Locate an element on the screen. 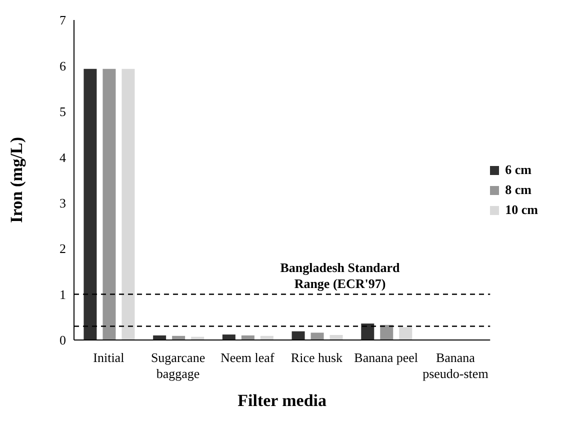  legend-label: 10 cm is located at coordinates (521, 210).